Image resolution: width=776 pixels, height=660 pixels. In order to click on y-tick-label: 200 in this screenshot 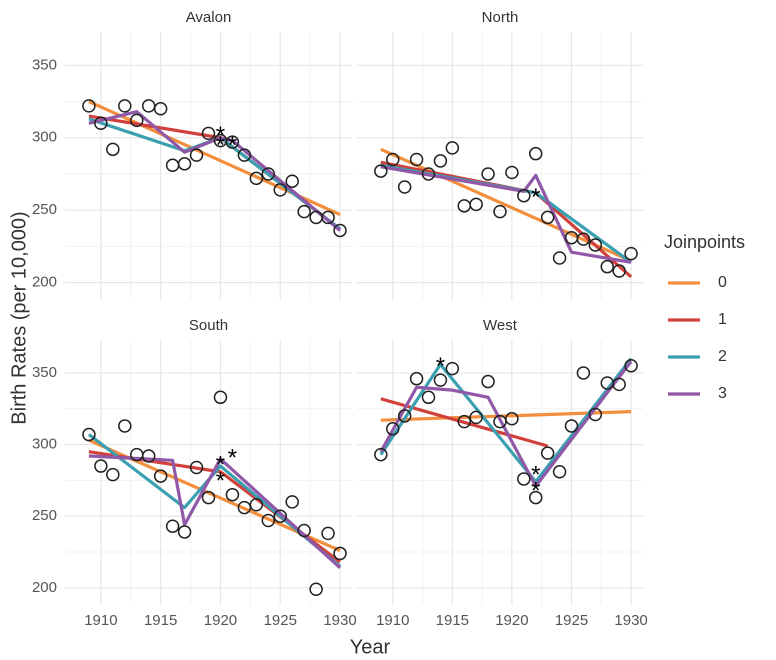, I will do `click(44, 587)`.